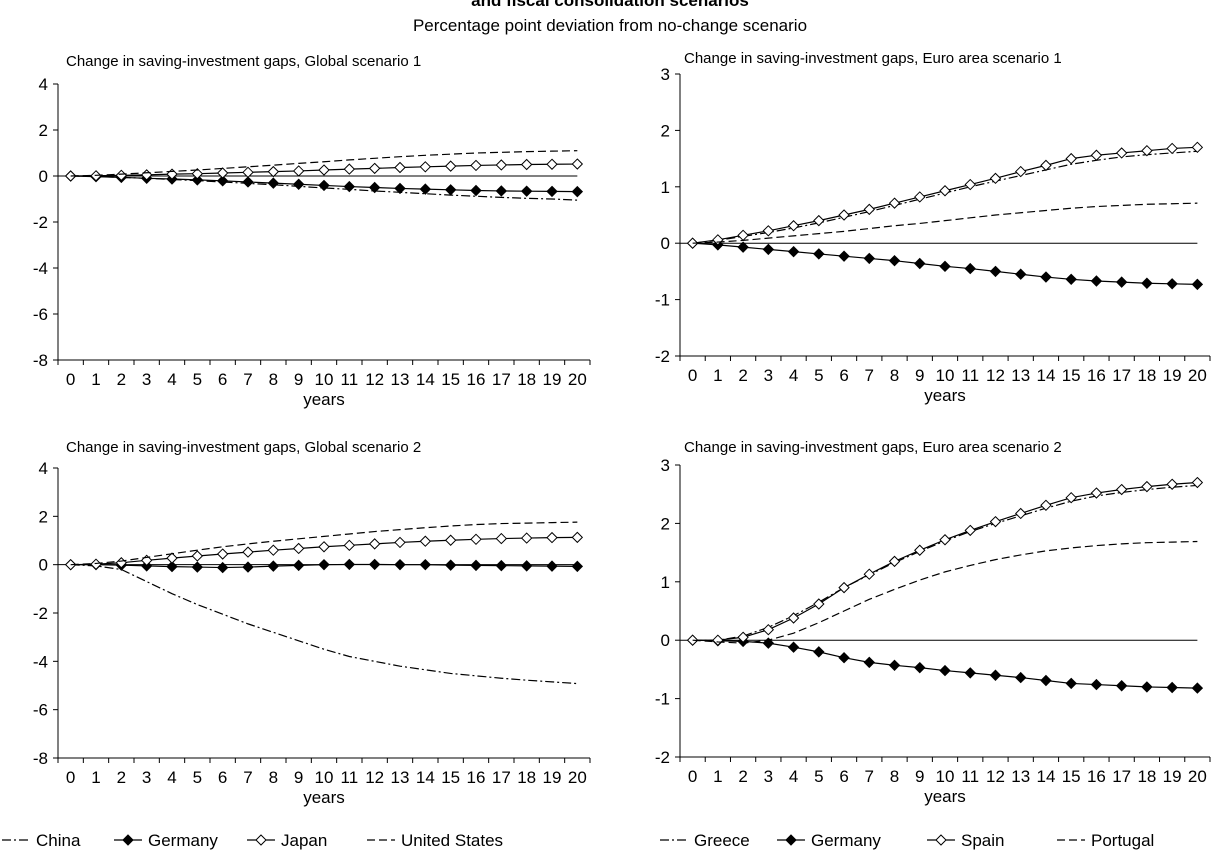 The image size is (1221, 857). What do you see at coordinates (273, 777) in the screenshot?
I see `x-tick-label: 8` at bounding box center [273, 777].